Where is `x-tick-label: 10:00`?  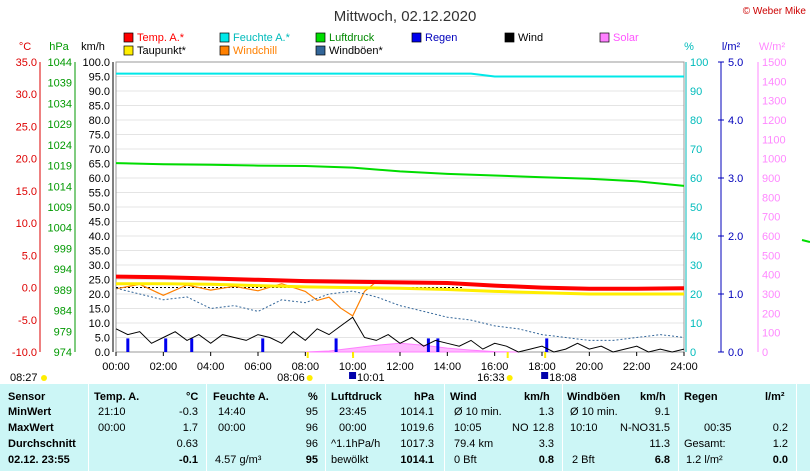 x-tick-label: 10:00 is located at coordinates (353, 367).